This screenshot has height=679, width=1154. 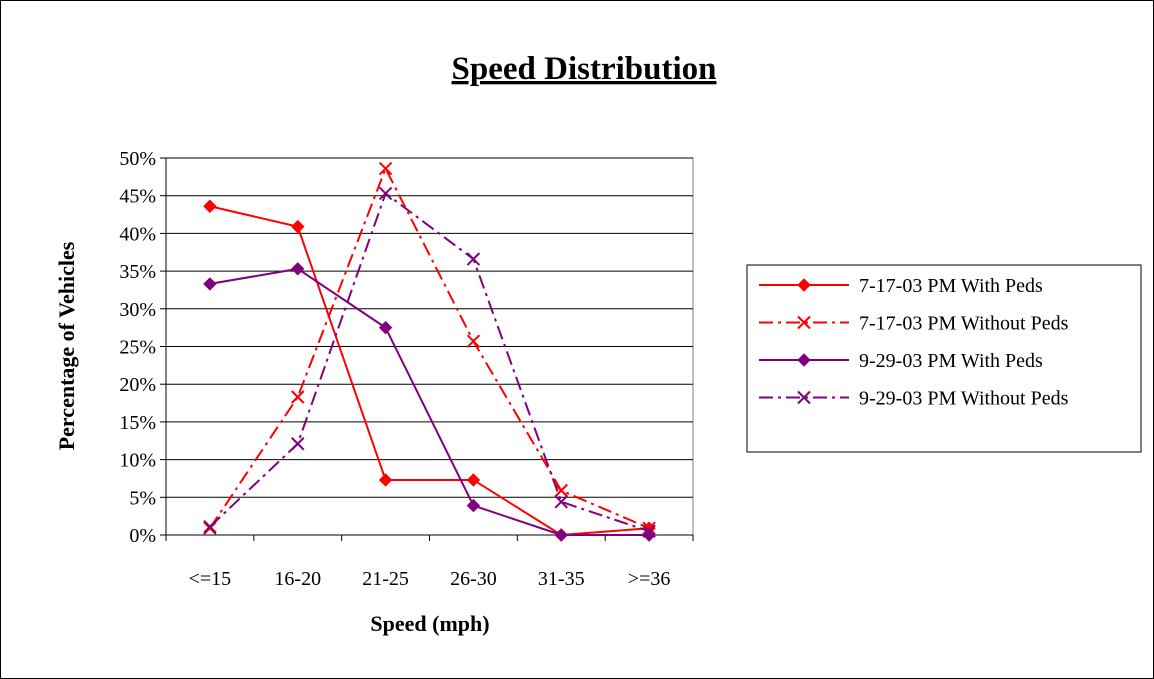 What do you see at coordinates (137, 272) in the screenshot?
I see `y-tick-label: 35%` at bounding box center [137, 272].